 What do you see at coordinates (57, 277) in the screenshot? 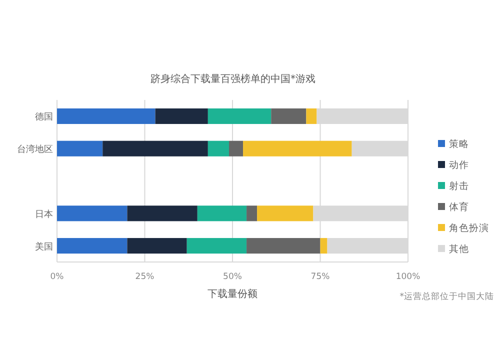
I see `x-tick-label: 0%` at bounding box center [57, 277].